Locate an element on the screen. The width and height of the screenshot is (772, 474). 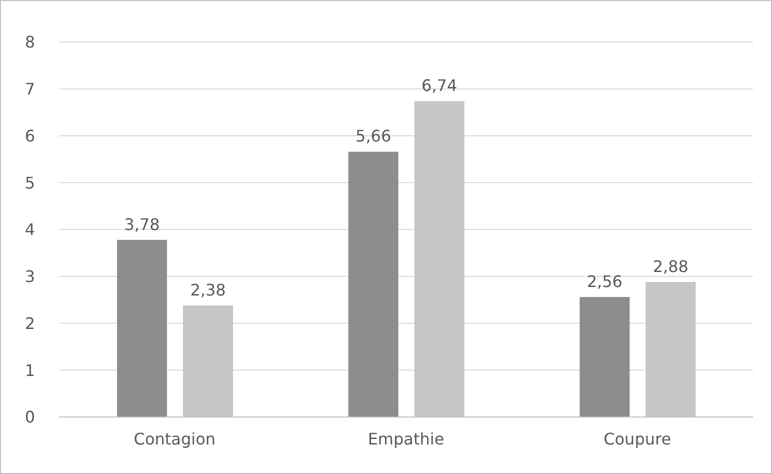
y-tick-label: 6 is located at coordinates (29, 136).